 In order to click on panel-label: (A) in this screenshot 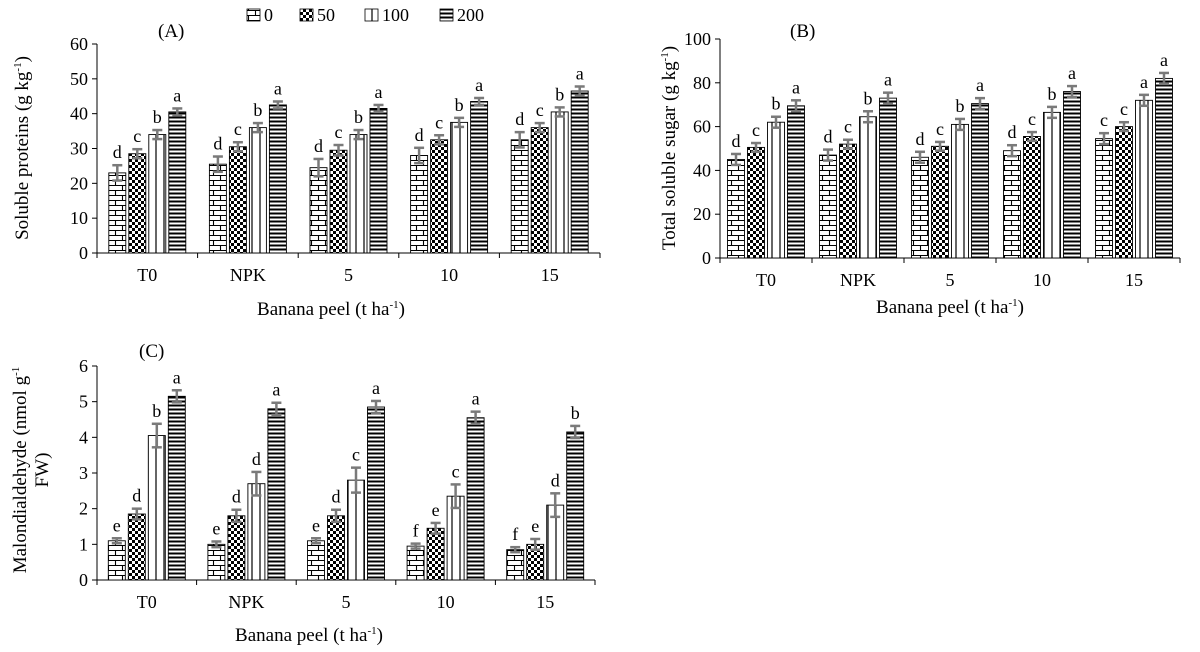, I will do `click(171, 31)`.